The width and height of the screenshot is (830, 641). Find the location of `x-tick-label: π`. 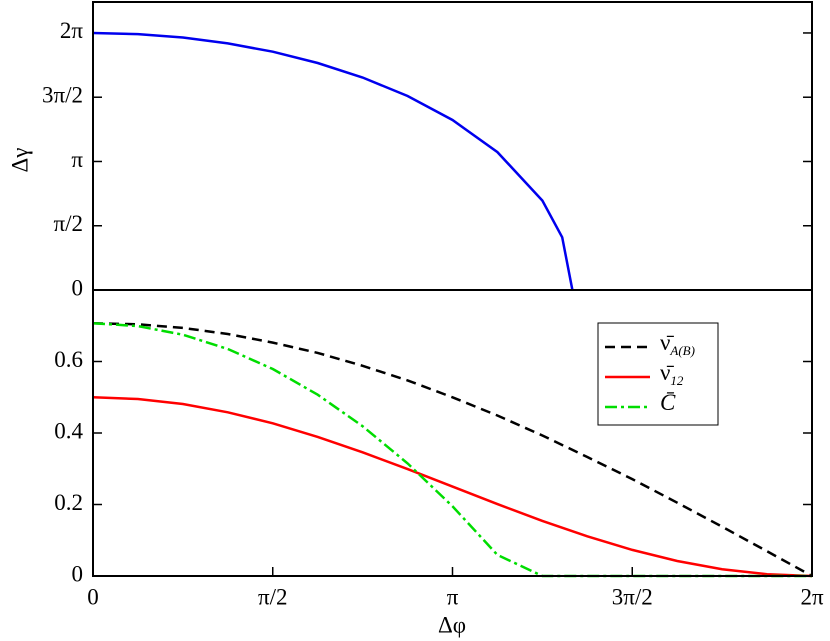

x-tick-label: π is located at coordinates (453, 596).